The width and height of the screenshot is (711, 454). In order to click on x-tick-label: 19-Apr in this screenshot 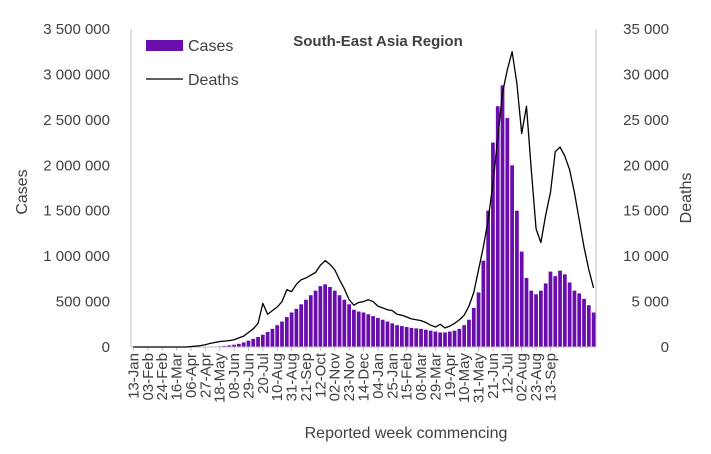, I will do `click(450, 375)`.